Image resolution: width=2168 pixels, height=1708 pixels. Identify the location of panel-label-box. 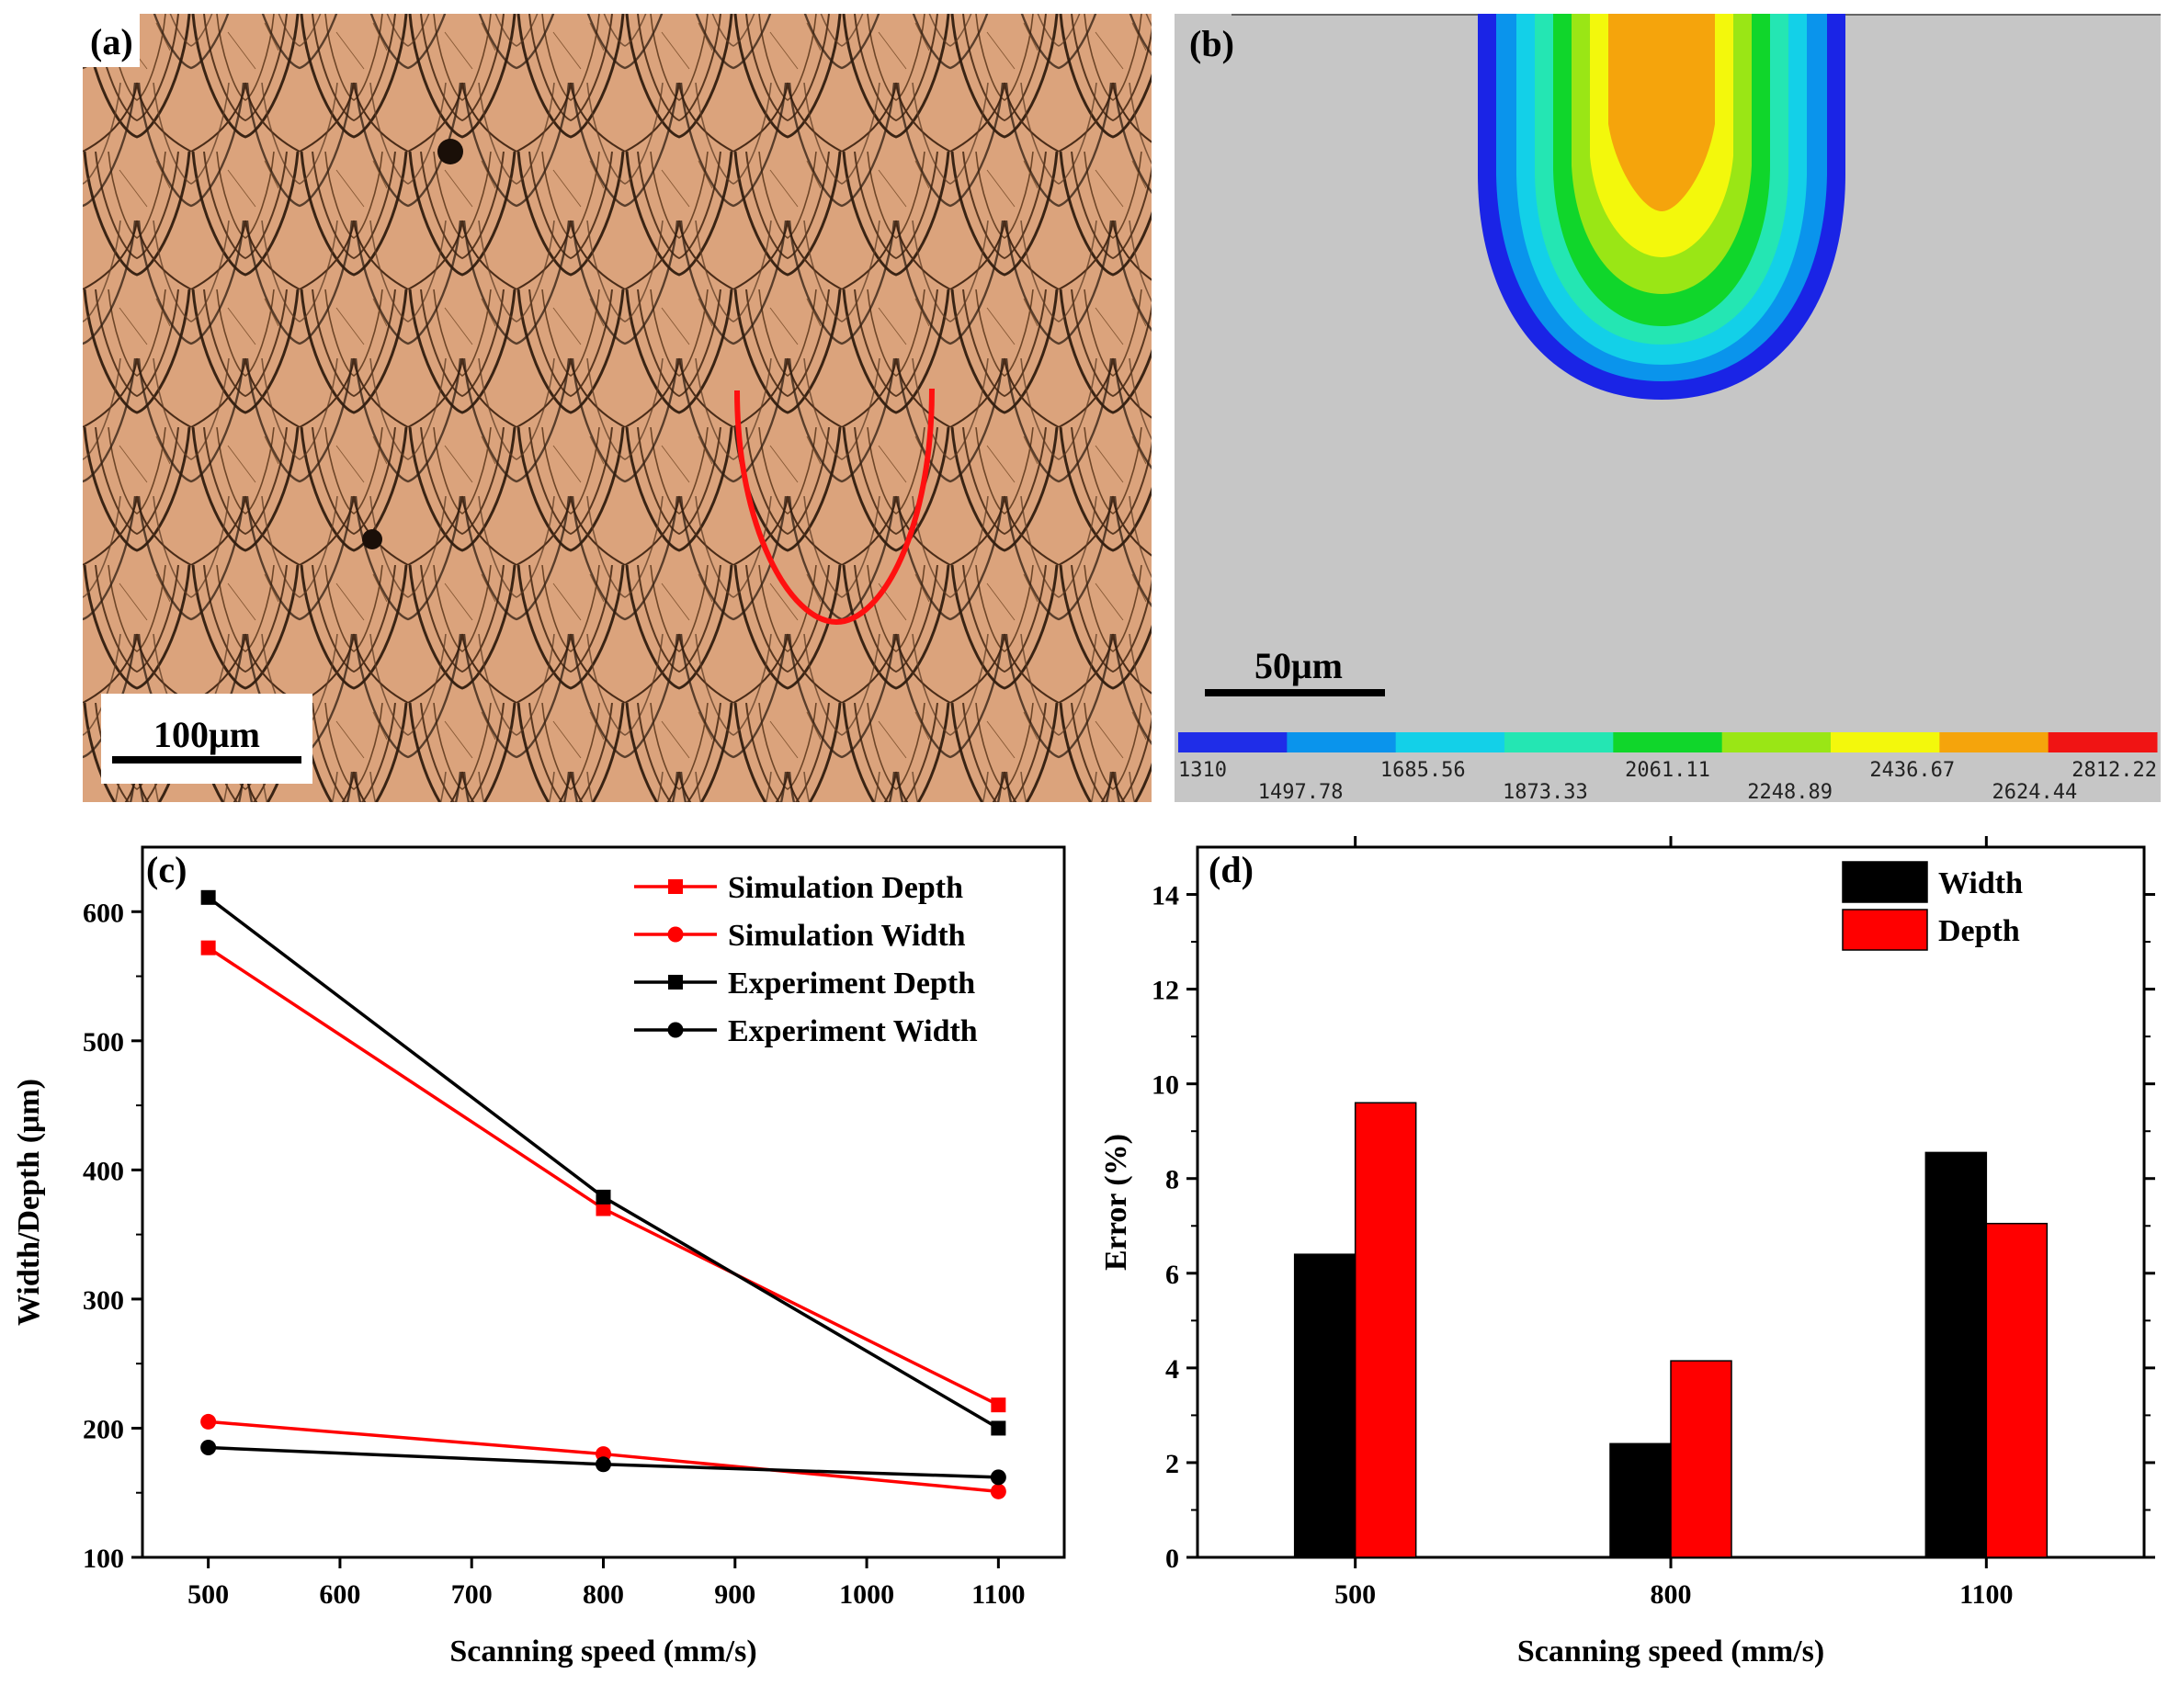
(111, 40).